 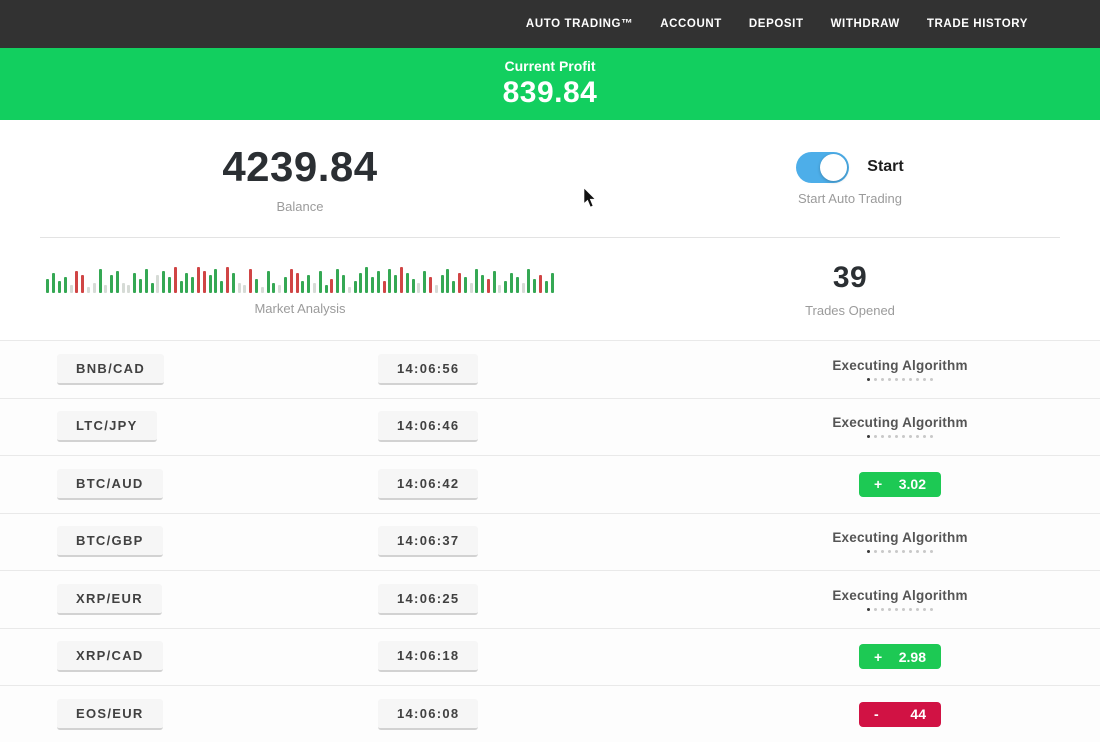 What do you see at coordinates (776, 24) in the screenshot?
I see `nav-item-deposit: DEPOSIT` at bounding box center [776, 24].